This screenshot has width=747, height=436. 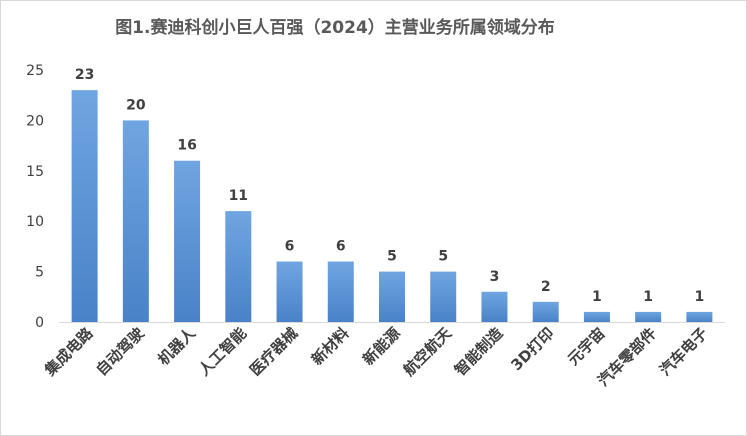 What do you see at coordinates (176, 345) in the screenshot?
I see `x-category-label: 机器人` at bounding box center [176, 345].